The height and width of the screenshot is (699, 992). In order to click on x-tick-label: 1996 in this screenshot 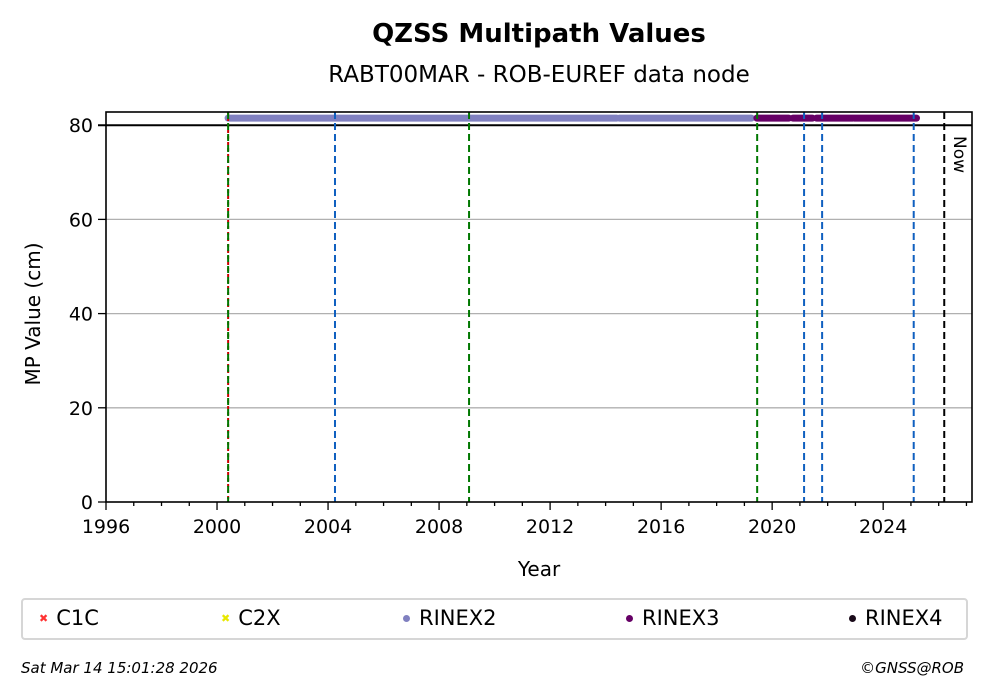, I will do `click(106, 527)`.